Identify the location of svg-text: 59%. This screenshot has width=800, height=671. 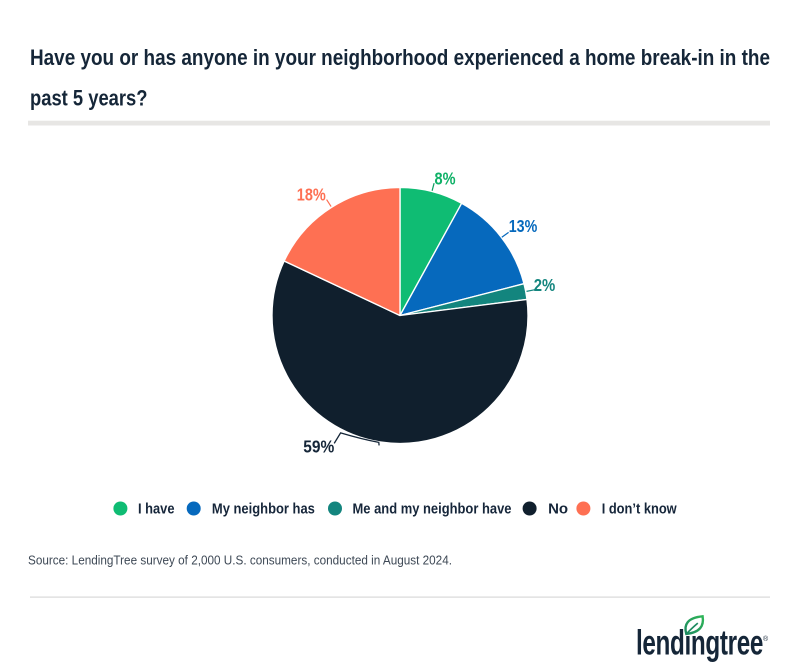
(318, 447).